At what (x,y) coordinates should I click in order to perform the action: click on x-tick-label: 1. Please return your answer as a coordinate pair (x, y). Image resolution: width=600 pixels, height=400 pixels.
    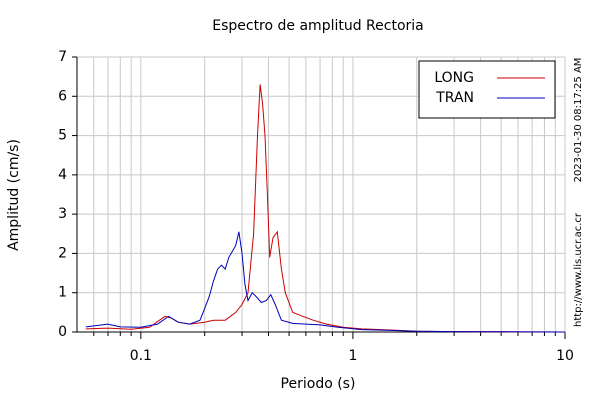
    Looking at the image, I should click on (352, 356).